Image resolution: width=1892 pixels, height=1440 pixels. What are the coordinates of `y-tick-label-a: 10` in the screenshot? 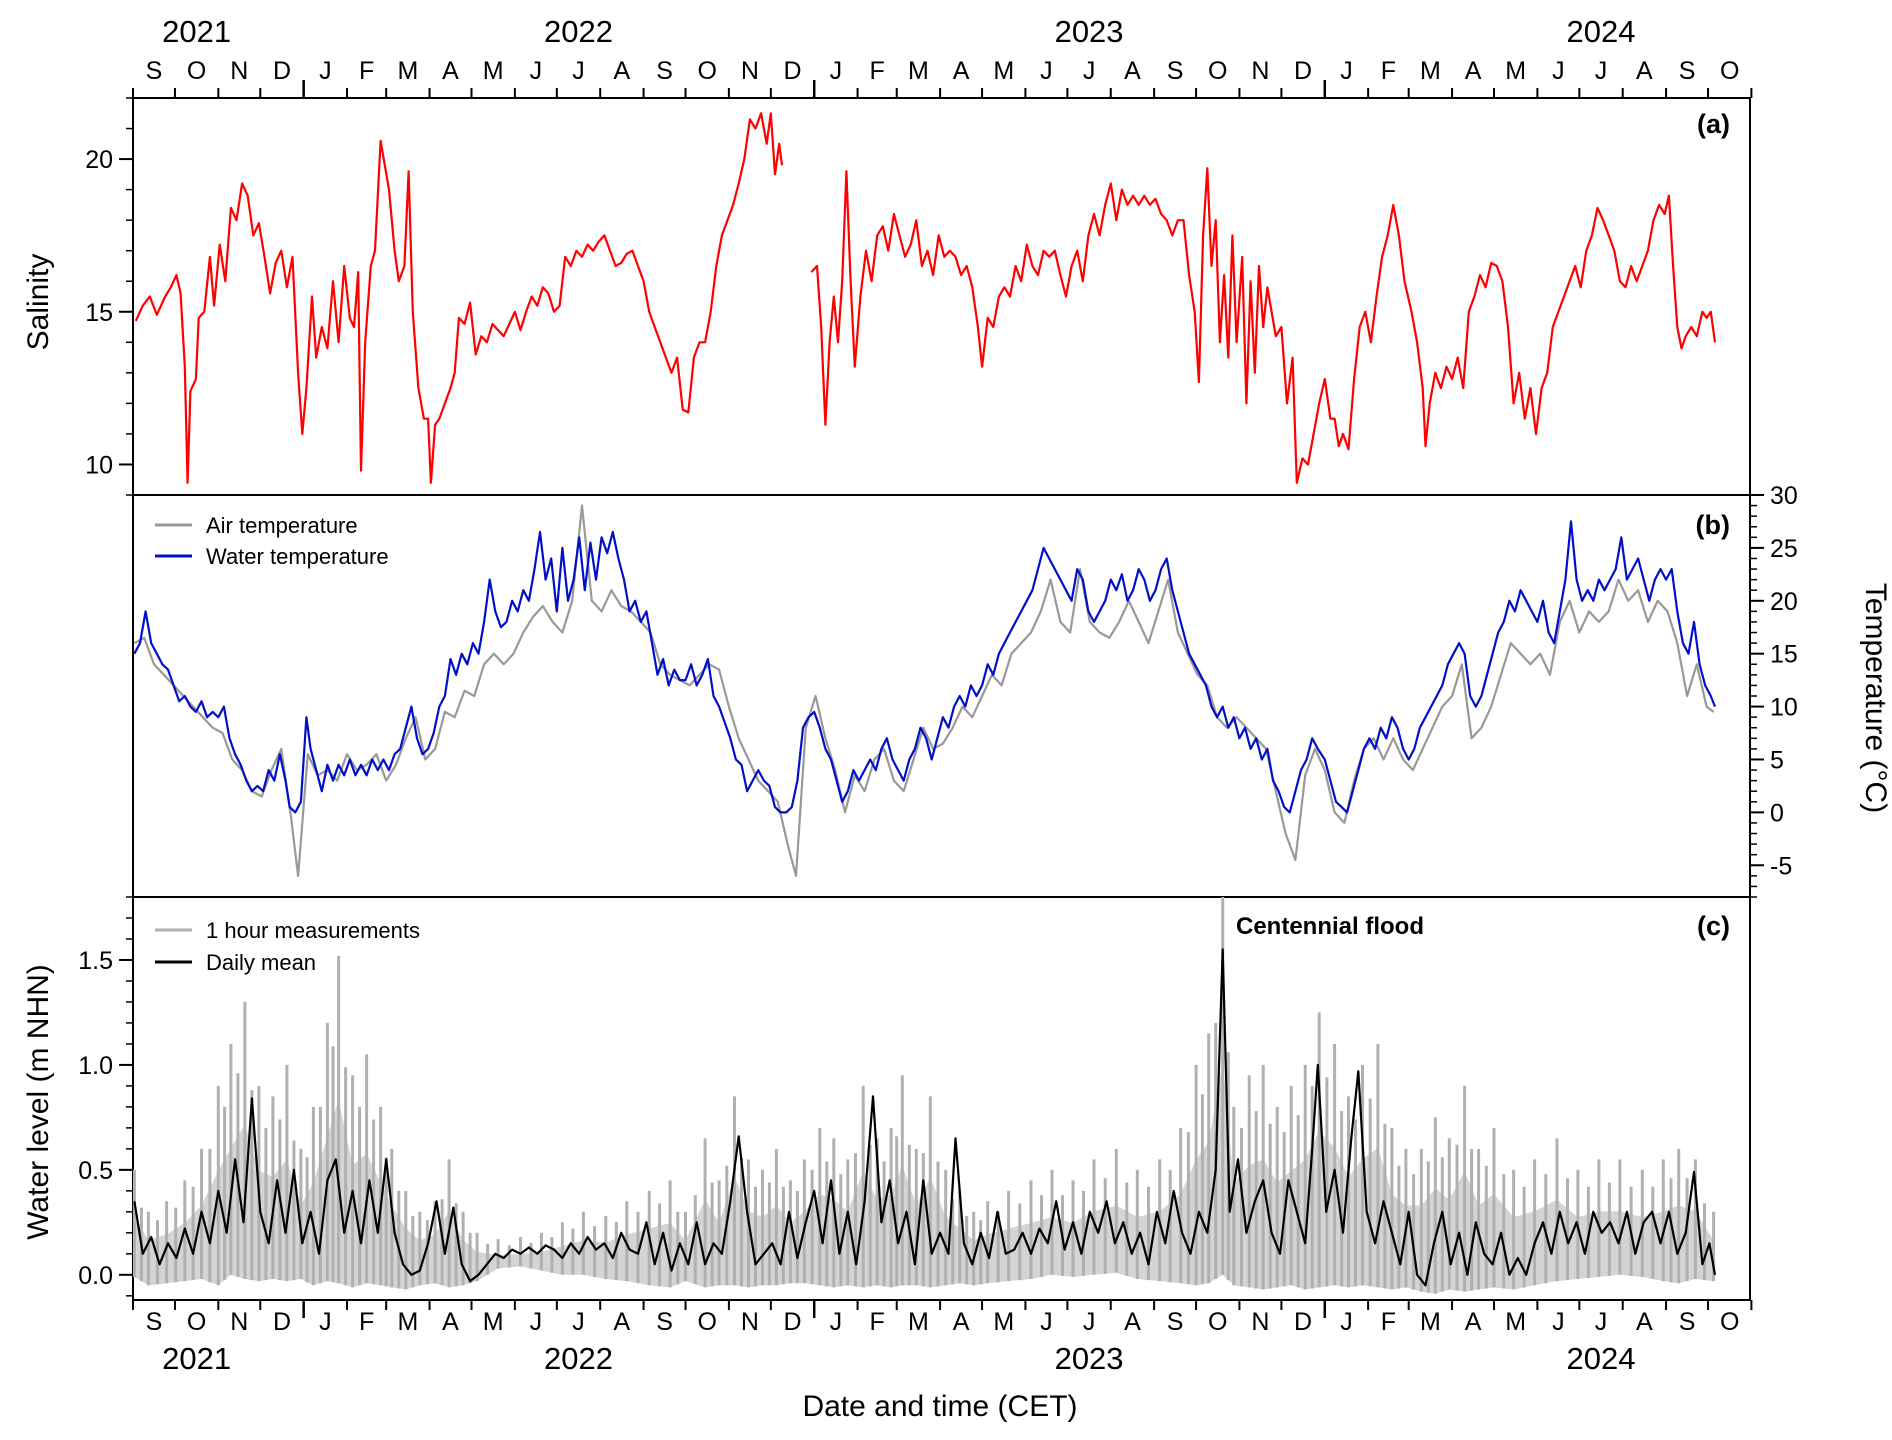 It's located at (99, 465).